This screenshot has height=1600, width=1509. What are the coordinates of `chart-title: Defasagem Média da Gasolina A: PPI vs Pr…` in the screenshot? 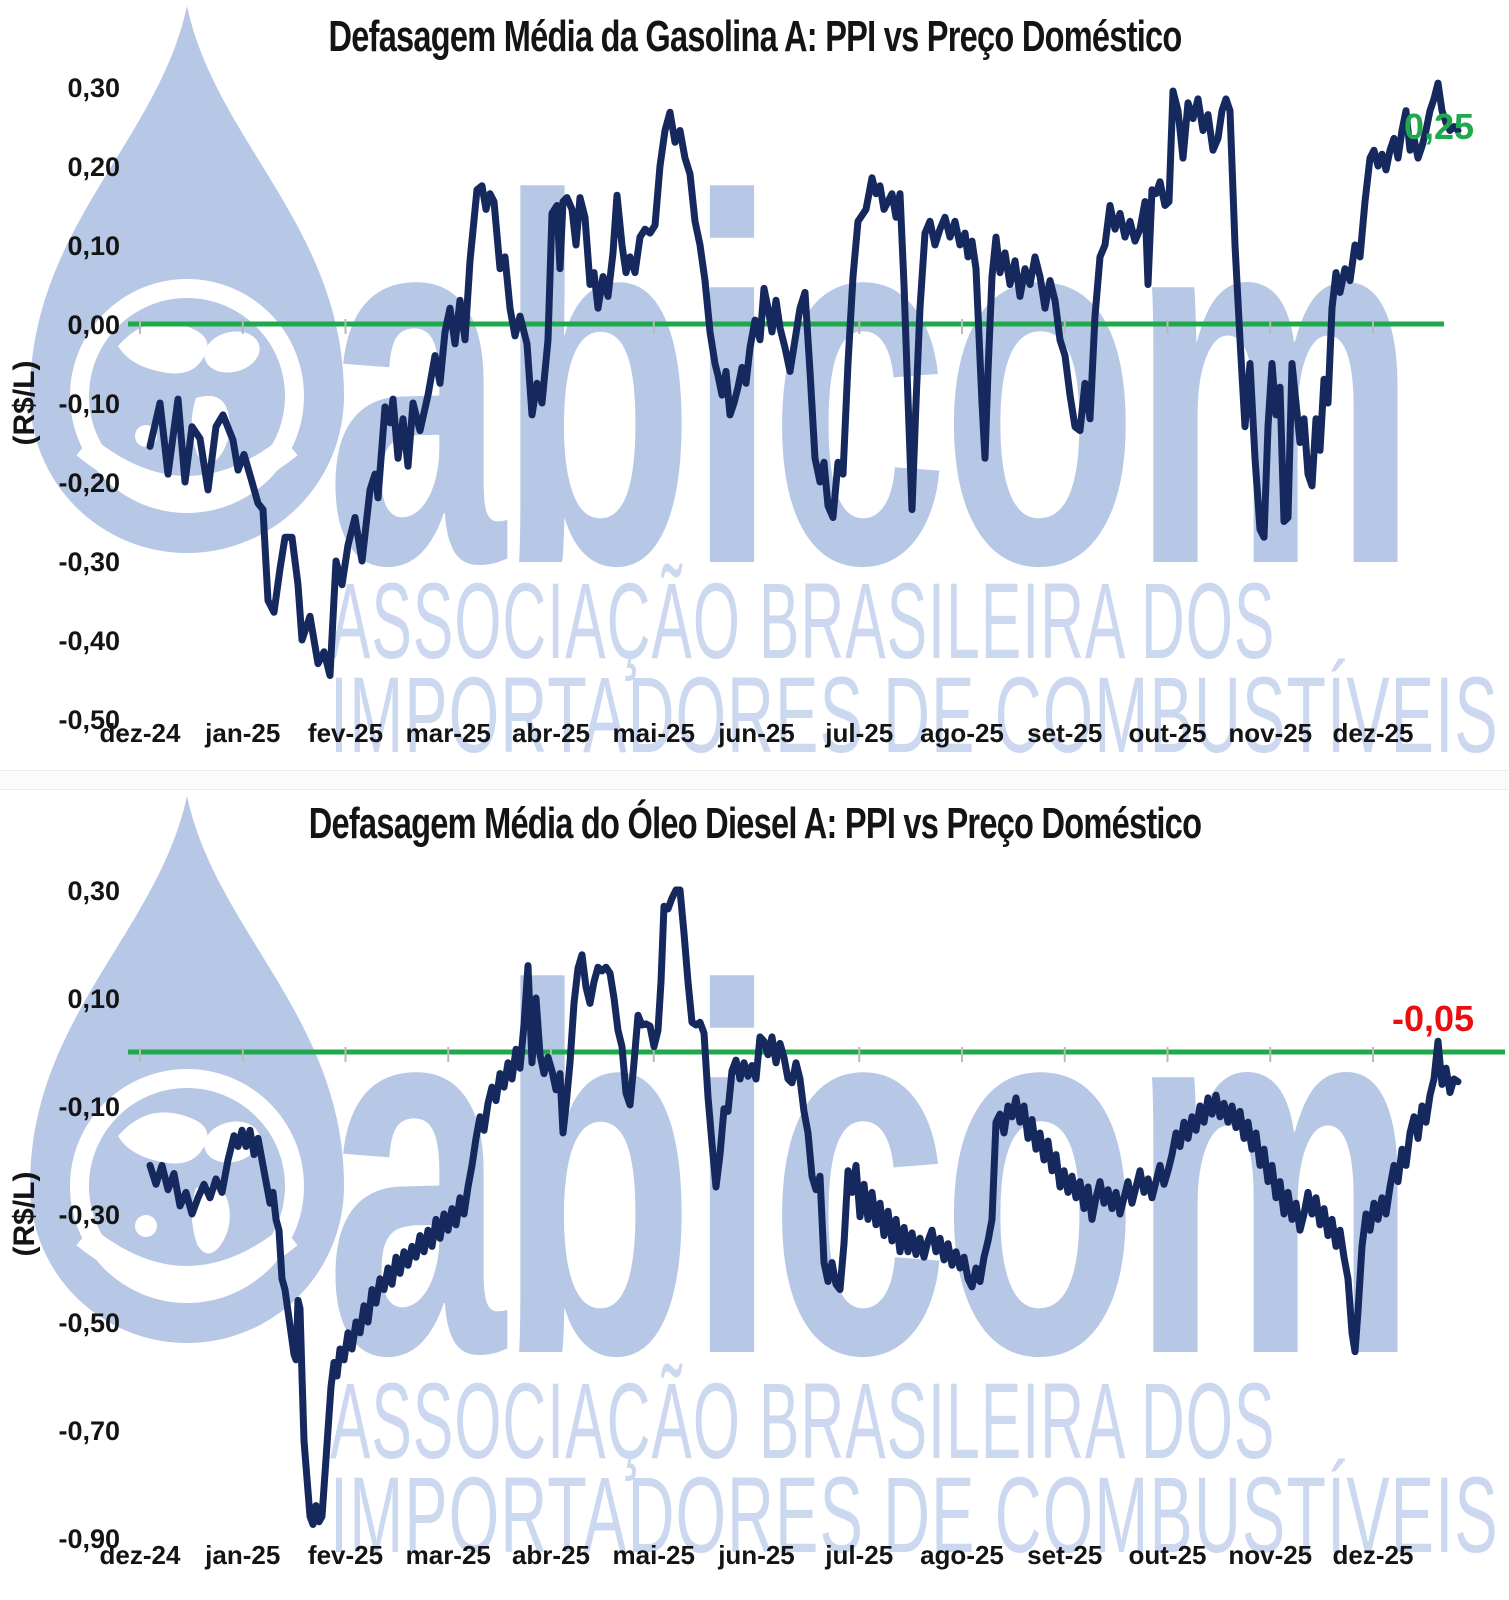 It's located at (754, 36).